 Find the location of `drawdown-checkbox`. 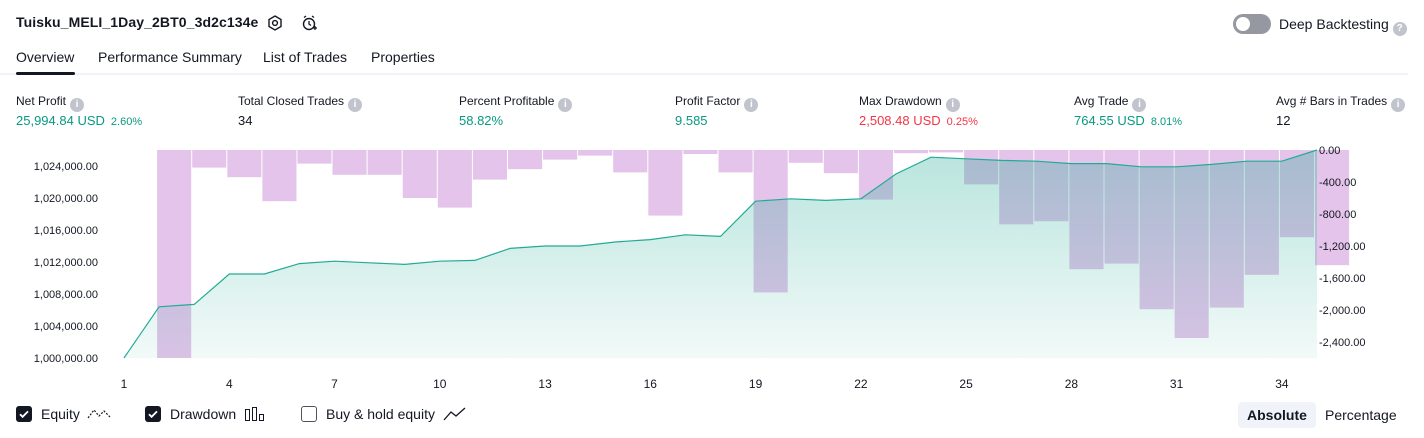

drawdown-checkbox is located at coordinates (153, 414).